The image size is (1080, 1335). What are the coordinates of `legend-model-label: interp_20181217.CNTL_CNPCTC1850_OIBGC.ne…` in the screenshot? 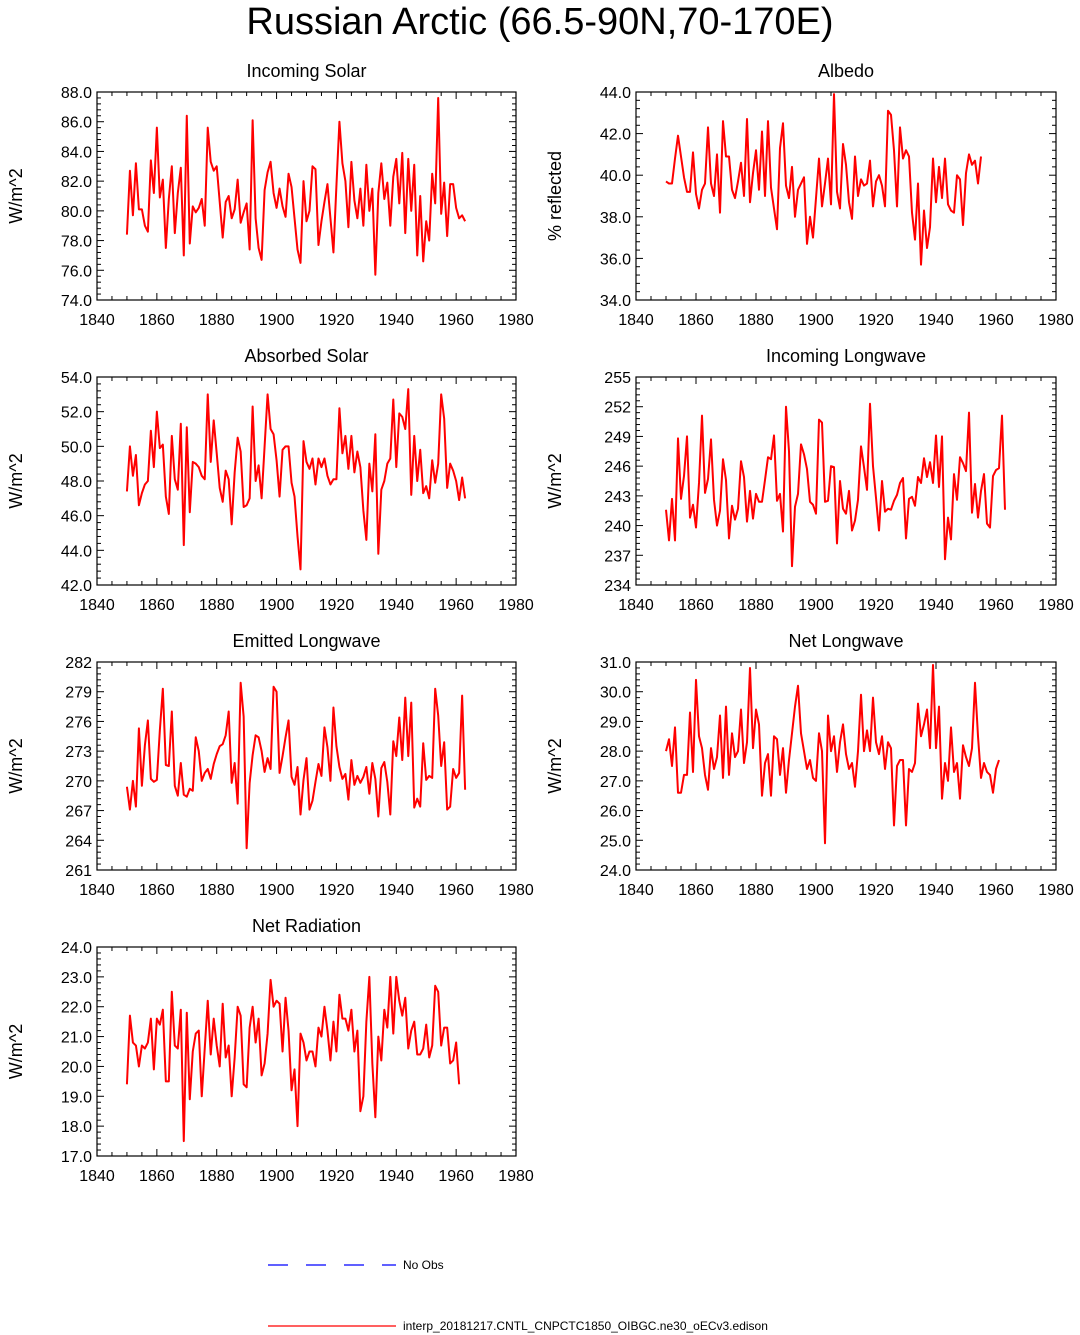 It's located at (585, 1326).